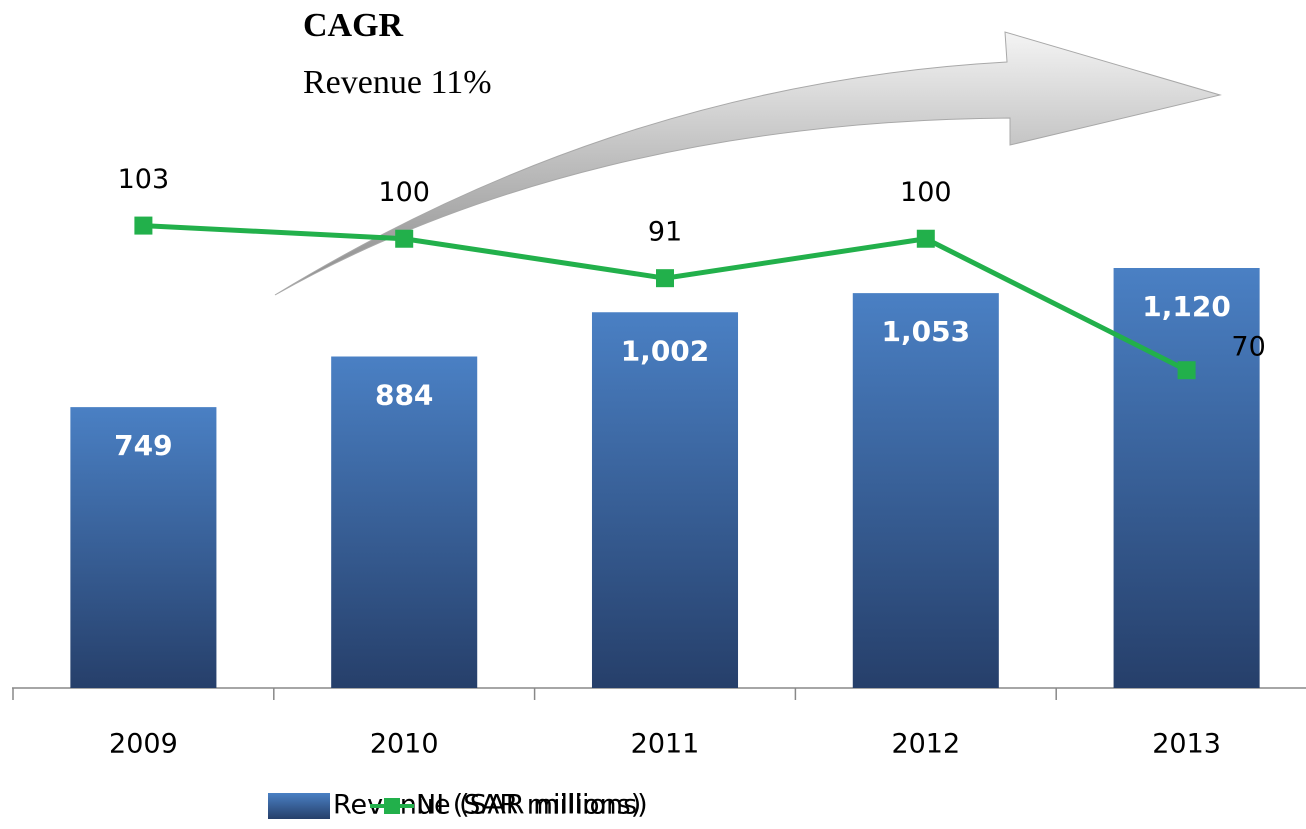  What do you see at coordinates (404, 395) in the screenshot?
I see `bar-value-label: 884` at bounding box center [404, 395].